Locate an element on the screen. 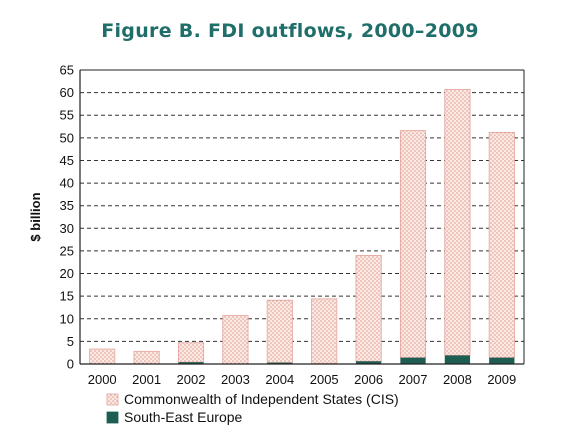 This screenshot has height=441, width=580. x-tick-label: 2007 is located at coordinates (413, 379).